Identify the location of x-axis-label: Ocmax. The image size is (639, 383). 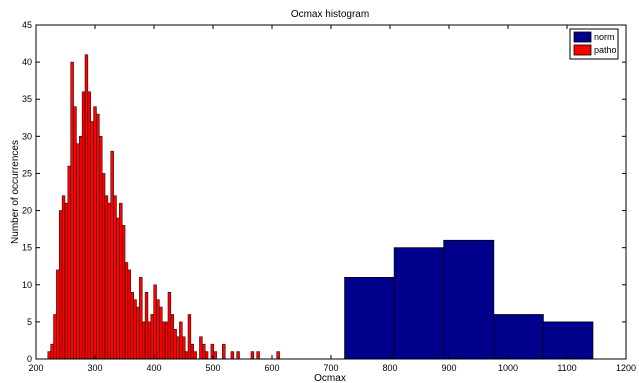
(330, 378).